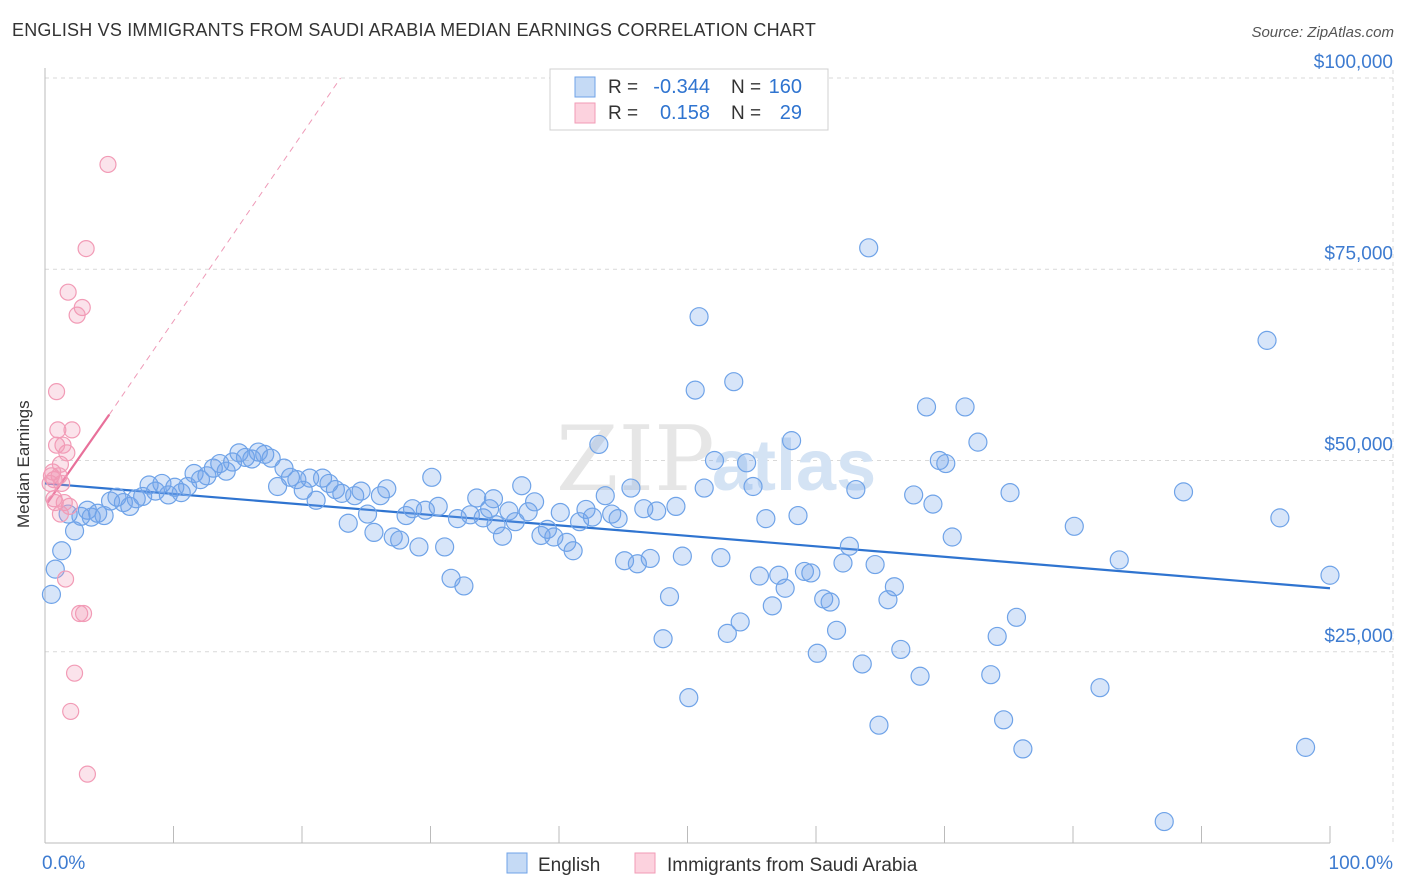  I want to click on y-tick-label-2: $75,000, so click(1358, 253).